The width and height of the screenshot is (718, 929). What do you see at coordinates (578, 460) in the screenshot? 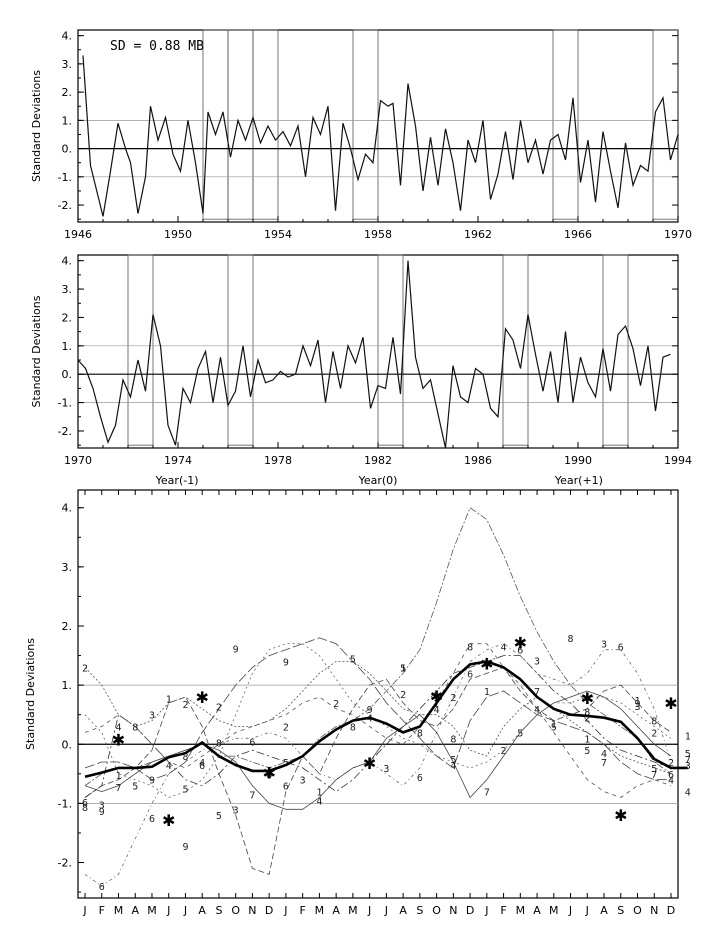
I see `x-tick-label: 1990` at bounding box center [578, 460].